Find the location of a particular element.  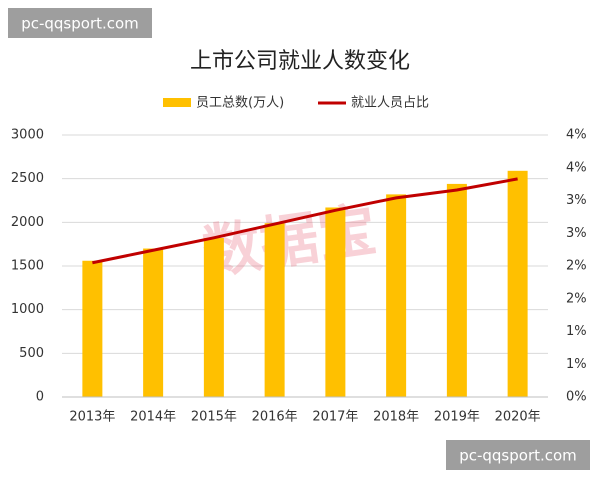

y-tick-label: 500 is located at coordinates (31, 353).